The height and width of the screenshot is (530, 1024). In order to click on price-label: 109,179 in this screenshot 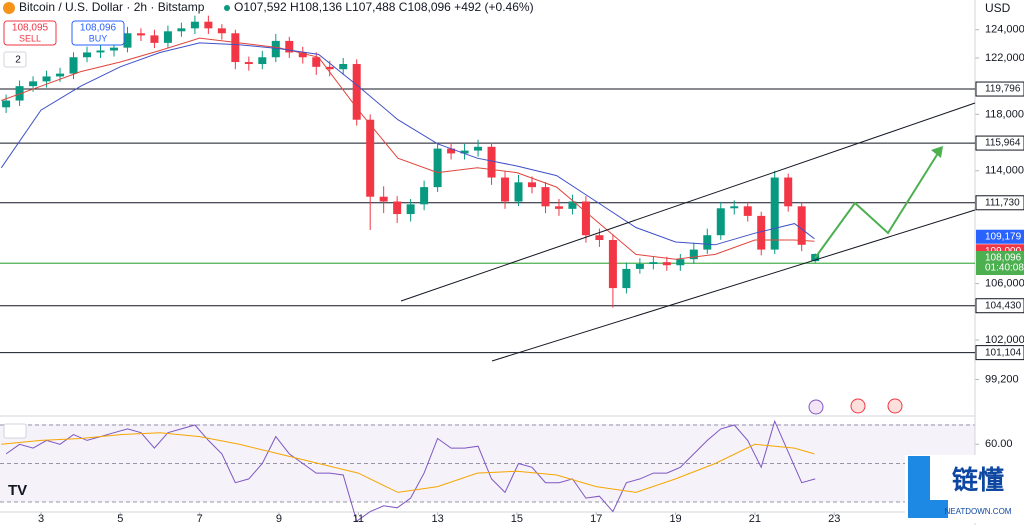, I will do `click(1003, 236)`.